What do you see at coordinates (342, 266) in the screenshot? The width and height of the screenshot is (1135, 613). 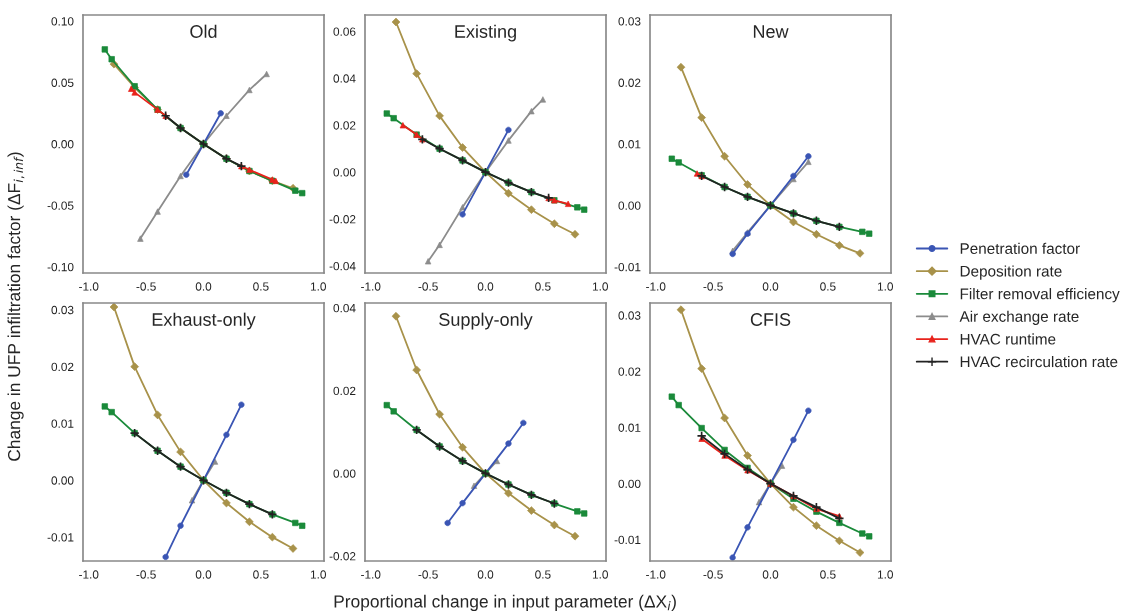 I see `y-tick-label: -0.04` at bounding box center [342, 266].